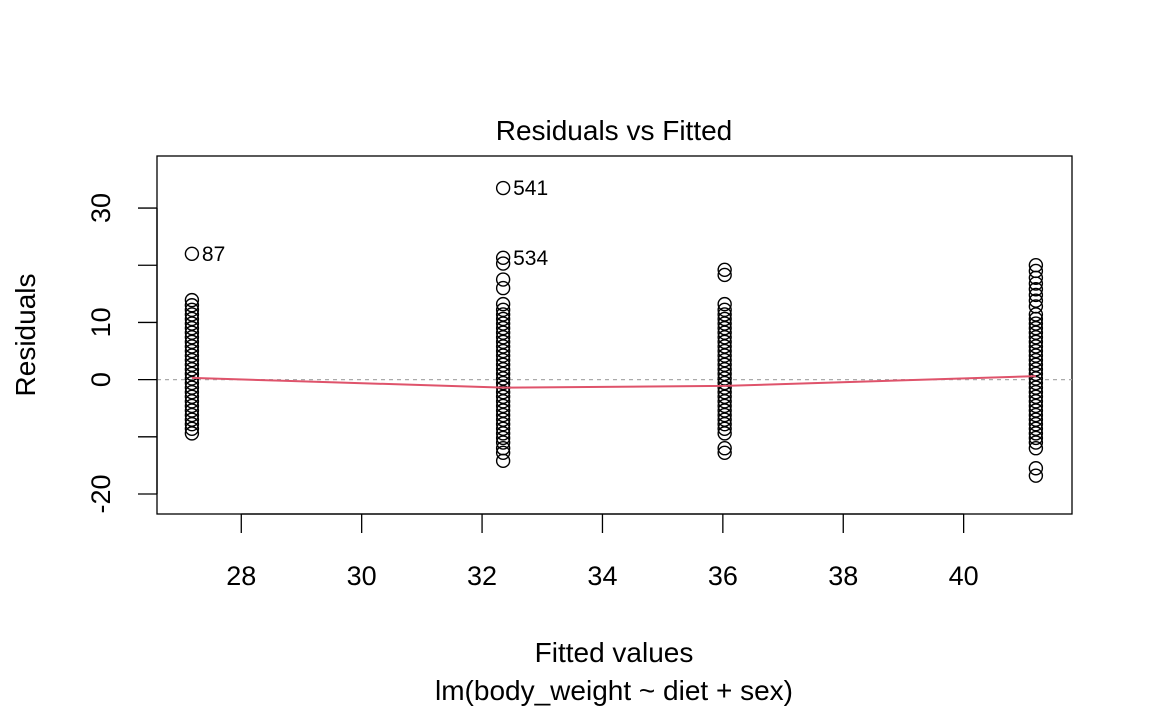  I want to click on outlier-label: 87, so click(213, 254).